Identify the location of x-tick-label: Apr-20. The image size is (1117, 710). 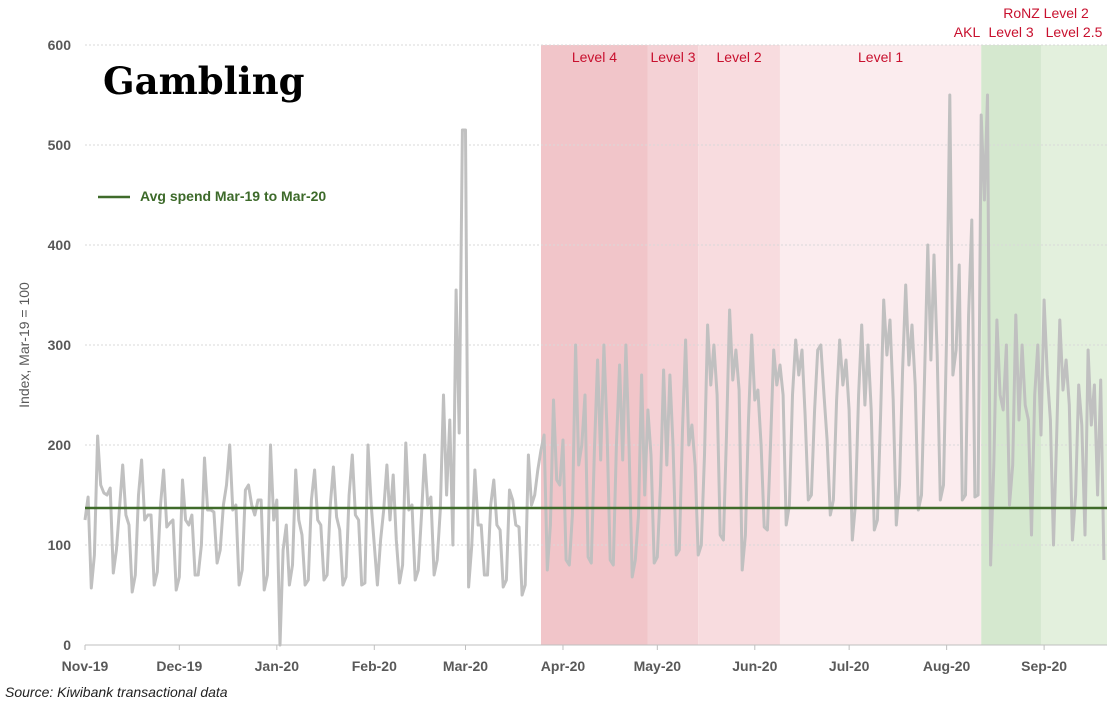
(563, 666).